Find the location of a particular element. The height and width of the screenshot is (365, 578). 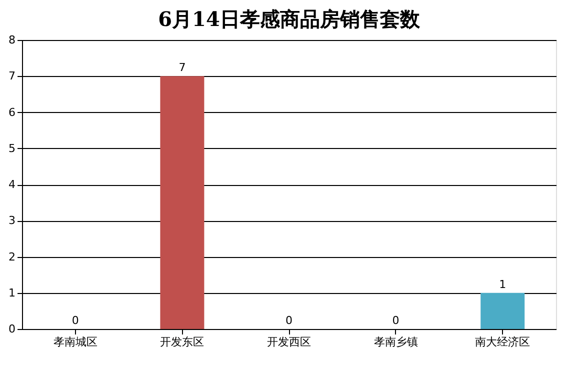

x-tick-label: 开发西区 is located at coordinates (289, 342).